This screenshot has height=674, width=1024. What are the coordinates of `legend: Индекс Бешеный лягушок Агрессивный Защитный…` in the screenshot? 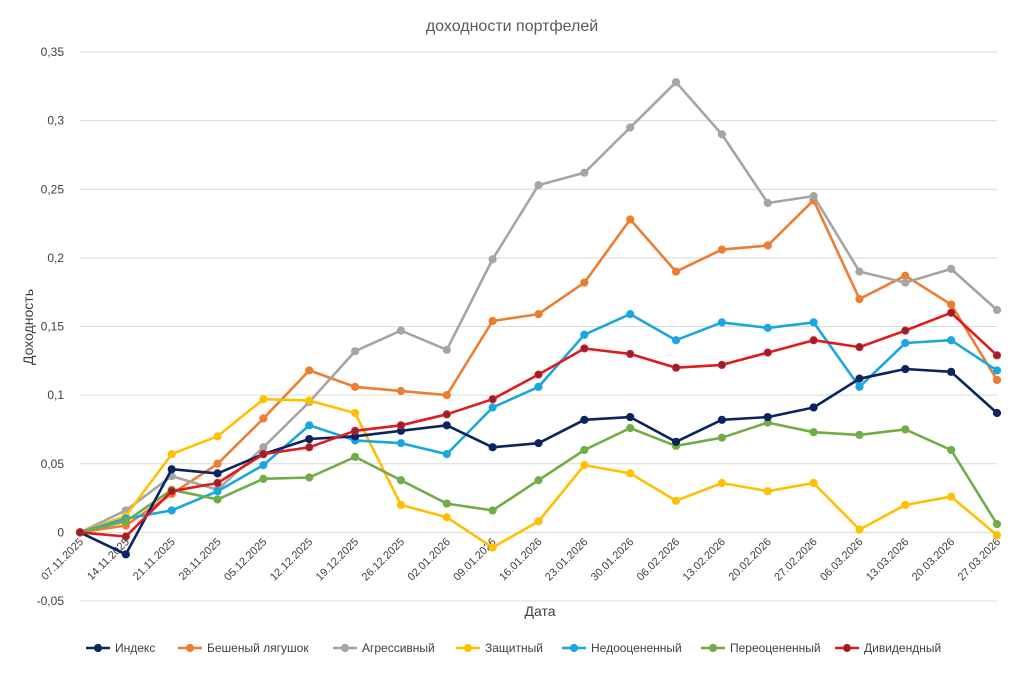 It's located at (513, 648).